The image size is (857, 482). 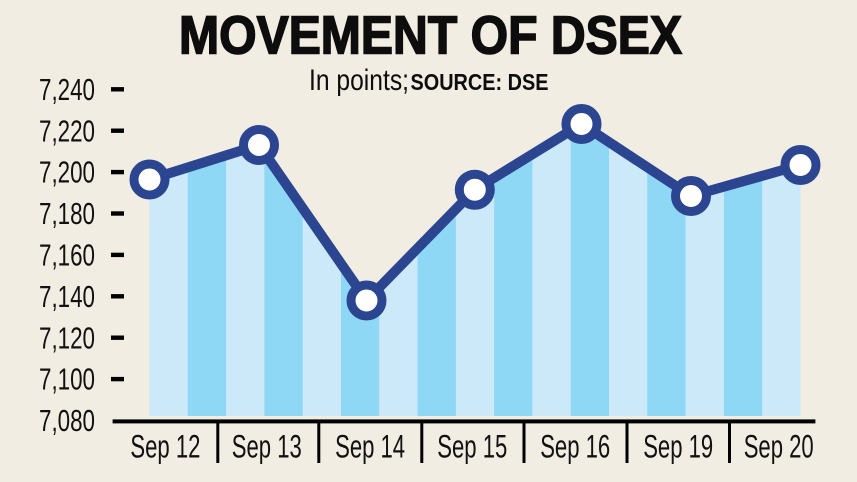 What do you see at coordinates (267, 447) in the screenshot?
I see `svg-text: Sep 13` at bounding box center [267, 447].